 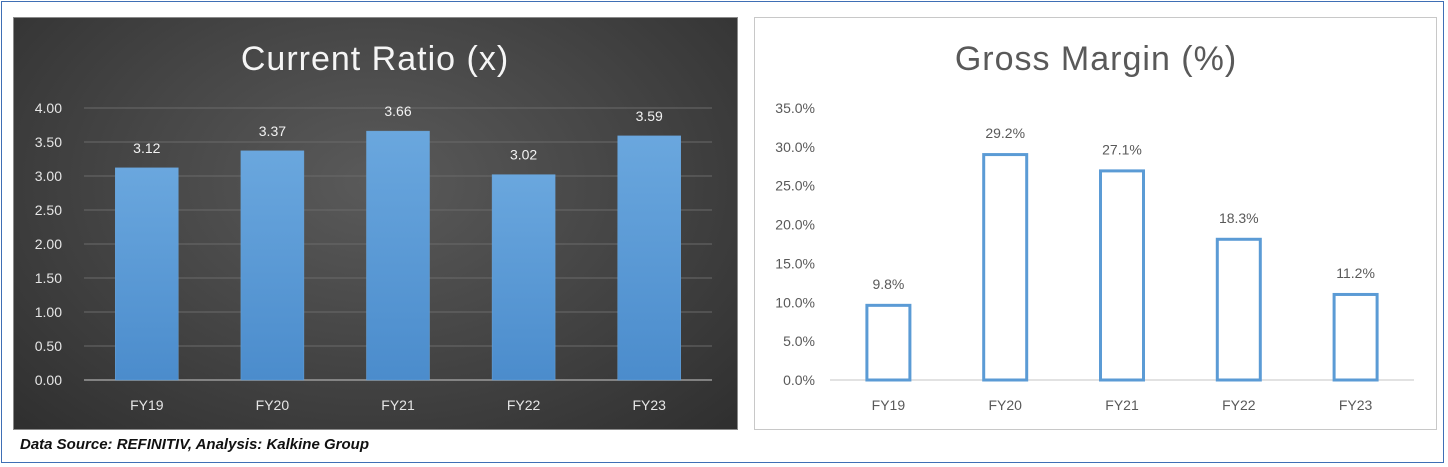 What do you see at coordinates (48, 244) in the screenshot?
I see `y-tick-label: 2.00` at bounding box center [48, 244].